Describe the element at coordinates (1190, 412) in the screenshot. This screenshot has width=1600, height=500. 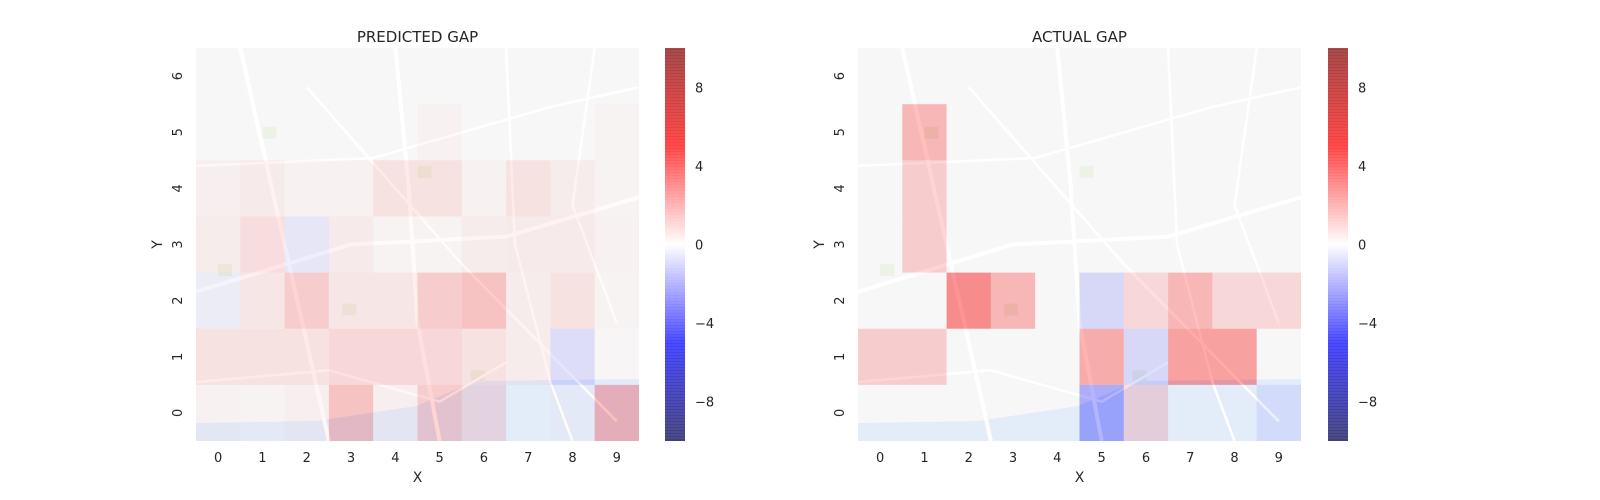
I see `heatmap-cell-x7-y0` at that location.